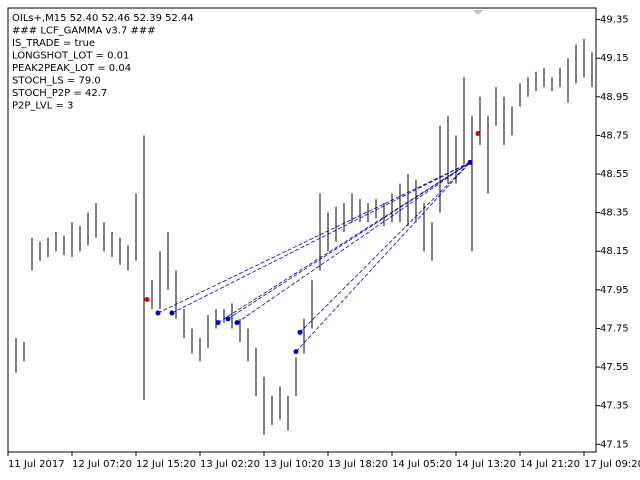 The height and width of the screenshot is (480, 640). Describe the element at coordinates (56, 81) in the screenshot. I see `info-line: STOCH_LS = 79.0` at that location.